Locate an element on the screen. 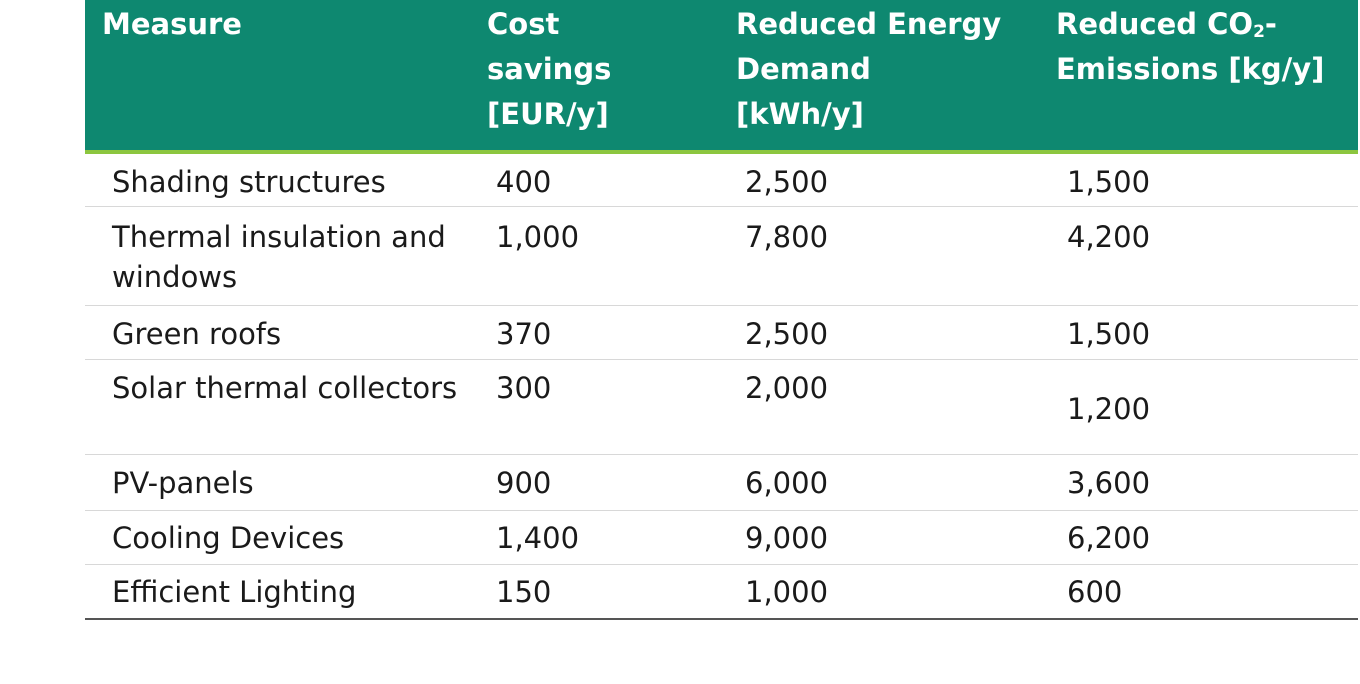  cell-measure: PV-panels is located at coordinates (183, 483).